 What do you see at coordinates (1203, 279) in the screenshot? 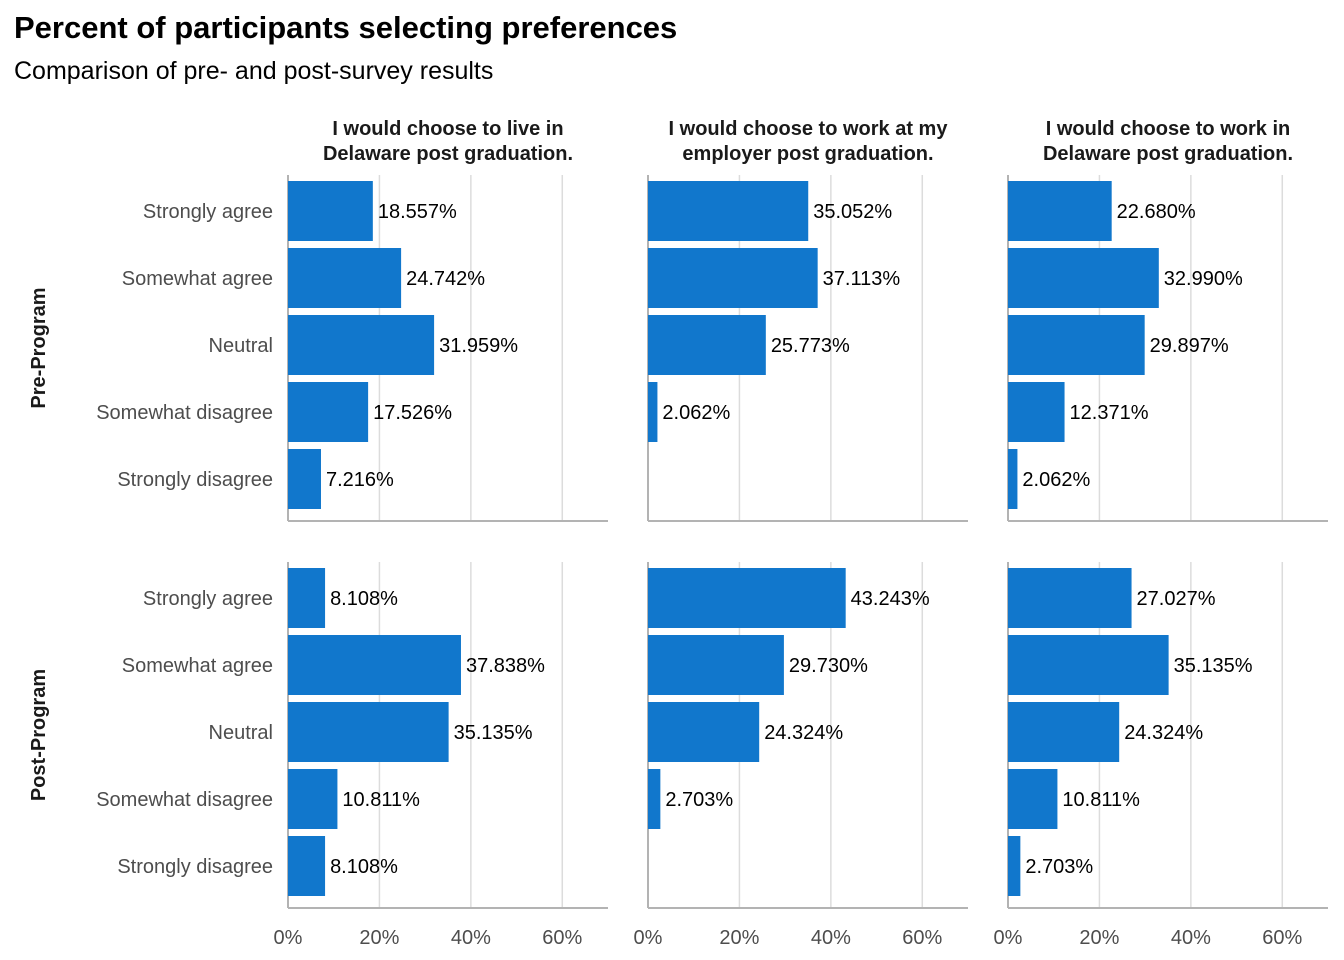
I see `data-label-r0c2-1: 32.990%` at bounding box center [1203, 279].